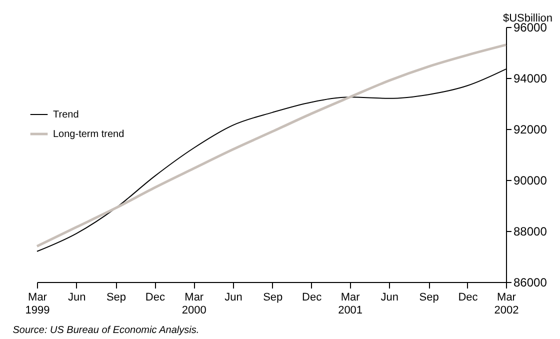 The width and height of the screenshot is (560, 339). I want to click on y-tick-label: 92000, so click(531, 129).